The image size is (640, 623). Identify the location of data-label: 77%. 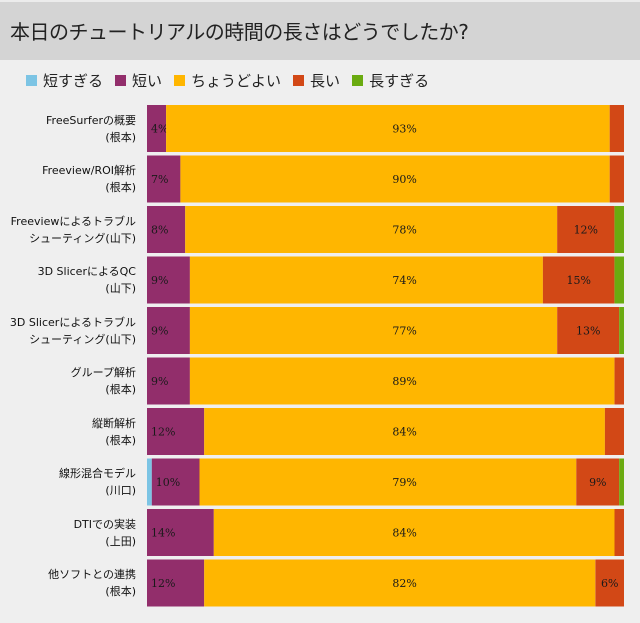
(404, 331).